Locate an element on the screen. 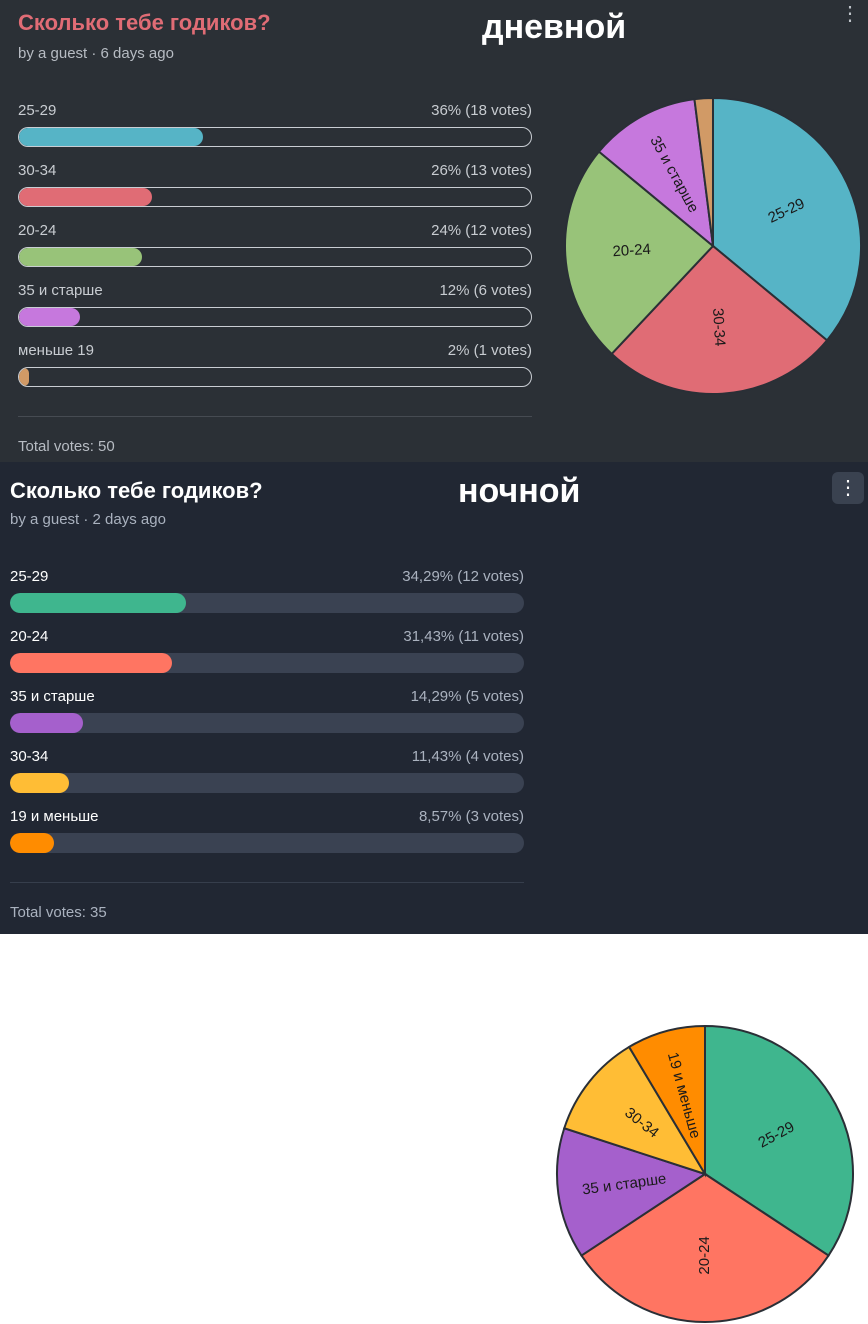 Image resolution: width=868 pixels, height=1324 pixels. poll-option: 25-29 36% (18 votes) is located at coordinates (275, 127).